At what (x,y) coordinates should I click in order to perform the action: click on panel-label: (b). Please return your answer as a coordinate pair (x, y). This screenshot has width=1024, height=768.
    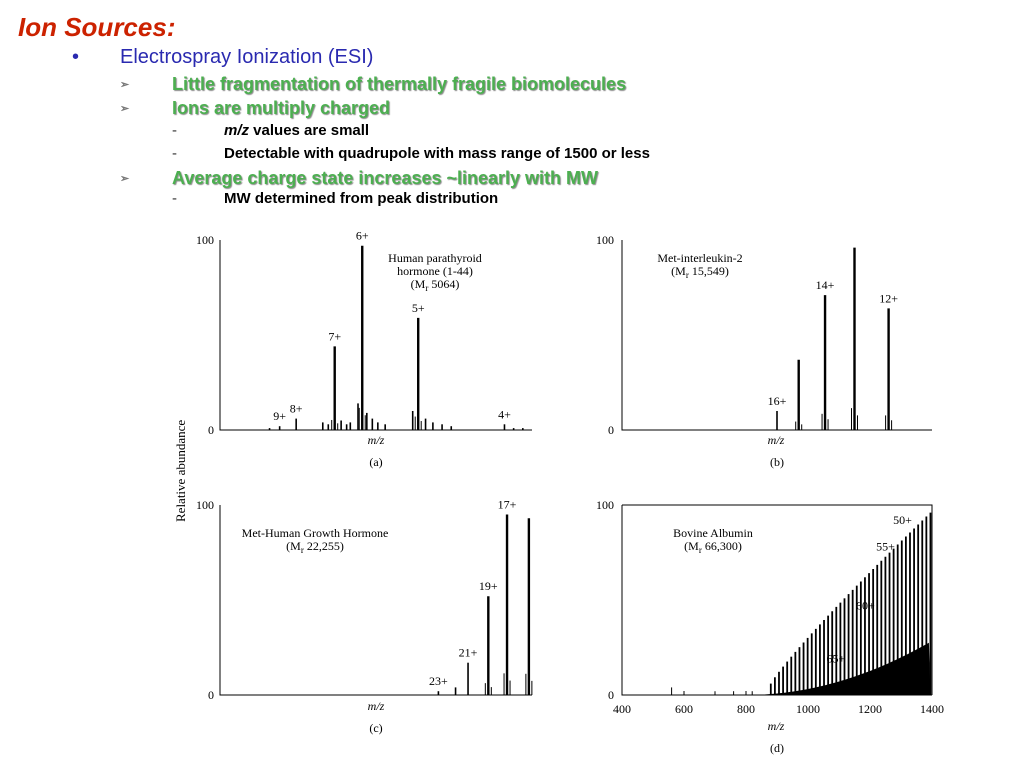
    Looking at the image, I should click on (777, 462).